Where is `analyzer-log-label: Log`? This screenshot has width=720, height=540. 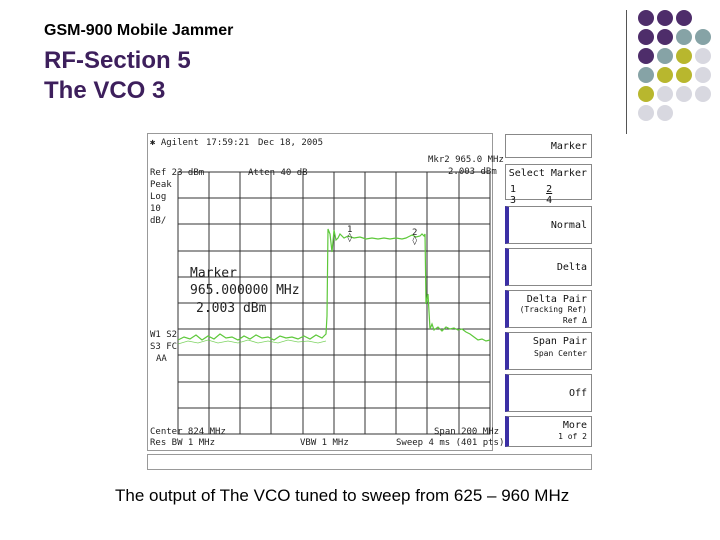 analyzer-log-label: Log is located at coordinates (158, 197).